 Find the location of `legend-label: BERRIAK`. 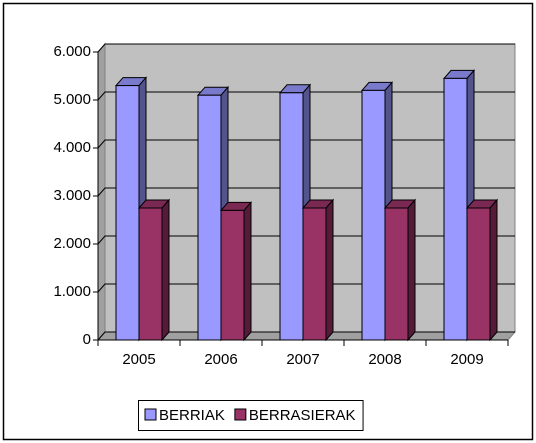

legend-label: BERRIAK is located at coordinates (192, 415).